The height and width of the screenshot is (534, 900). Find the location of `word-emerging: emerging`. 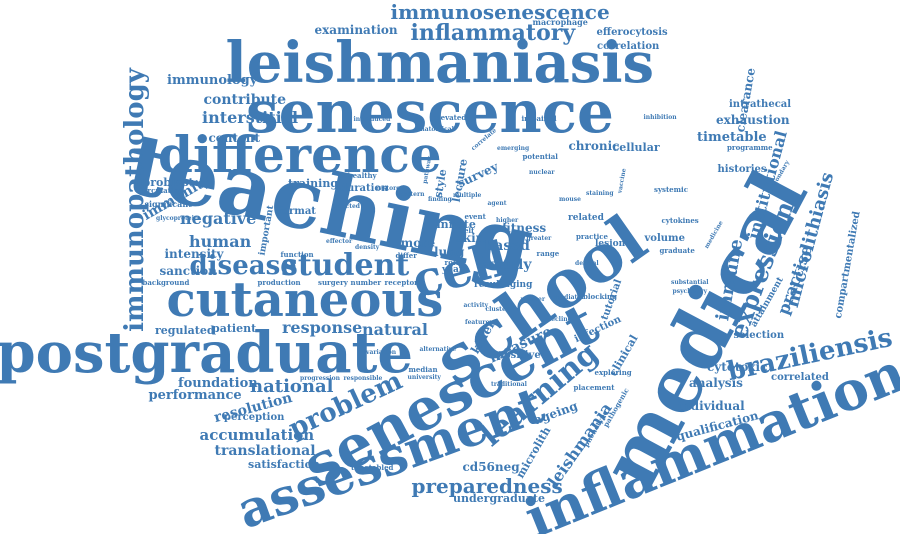

word-emerging: emerging is located at coordinates (513, 148).